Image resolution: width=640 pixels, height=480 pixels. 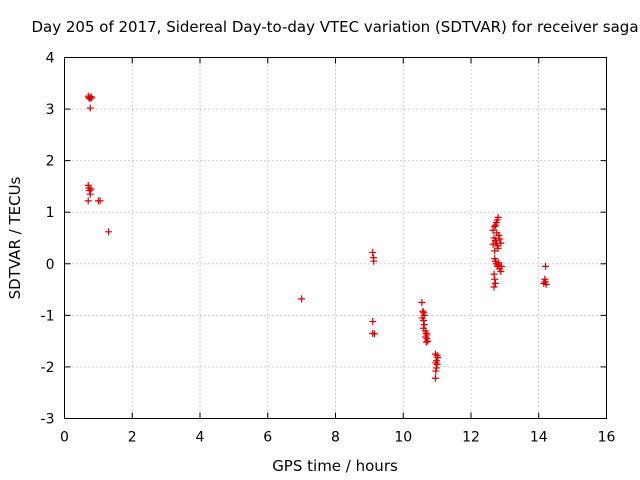 I want to click on y-tick-label: 0, so click(x=50, y=265).